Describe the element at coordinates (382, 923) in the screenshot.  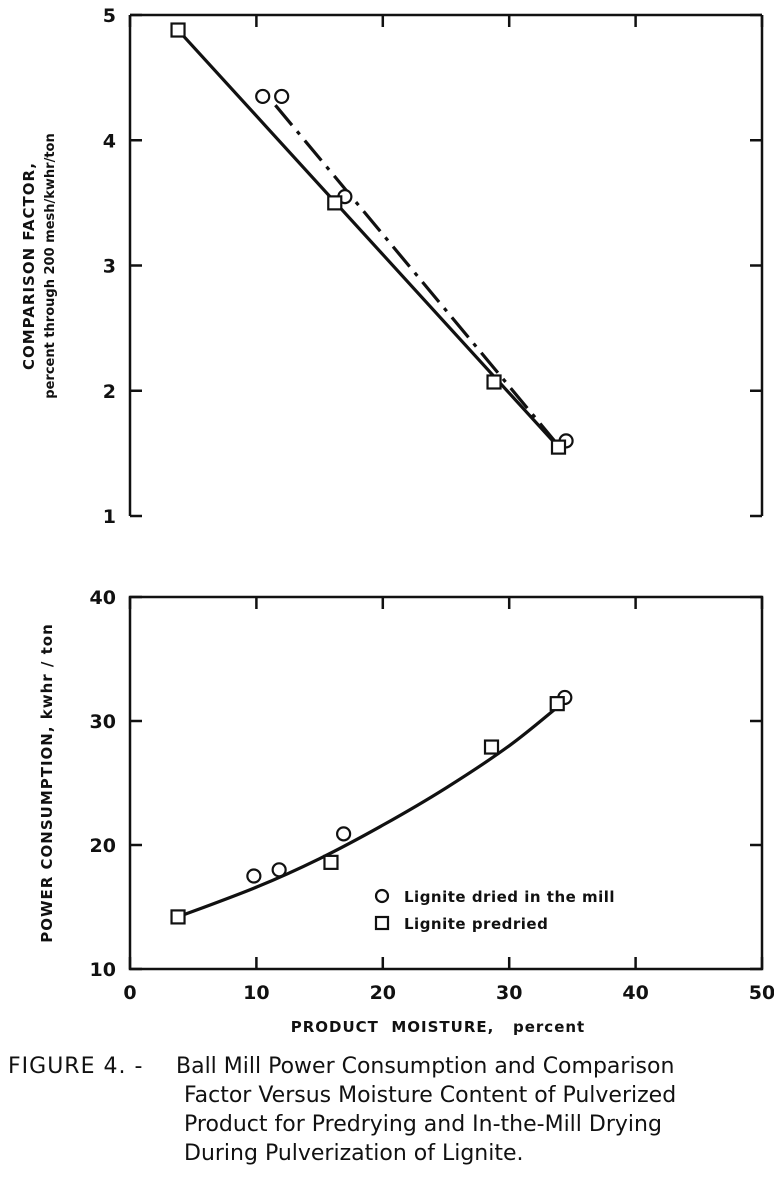
I see `legend-square-marker` at that location.